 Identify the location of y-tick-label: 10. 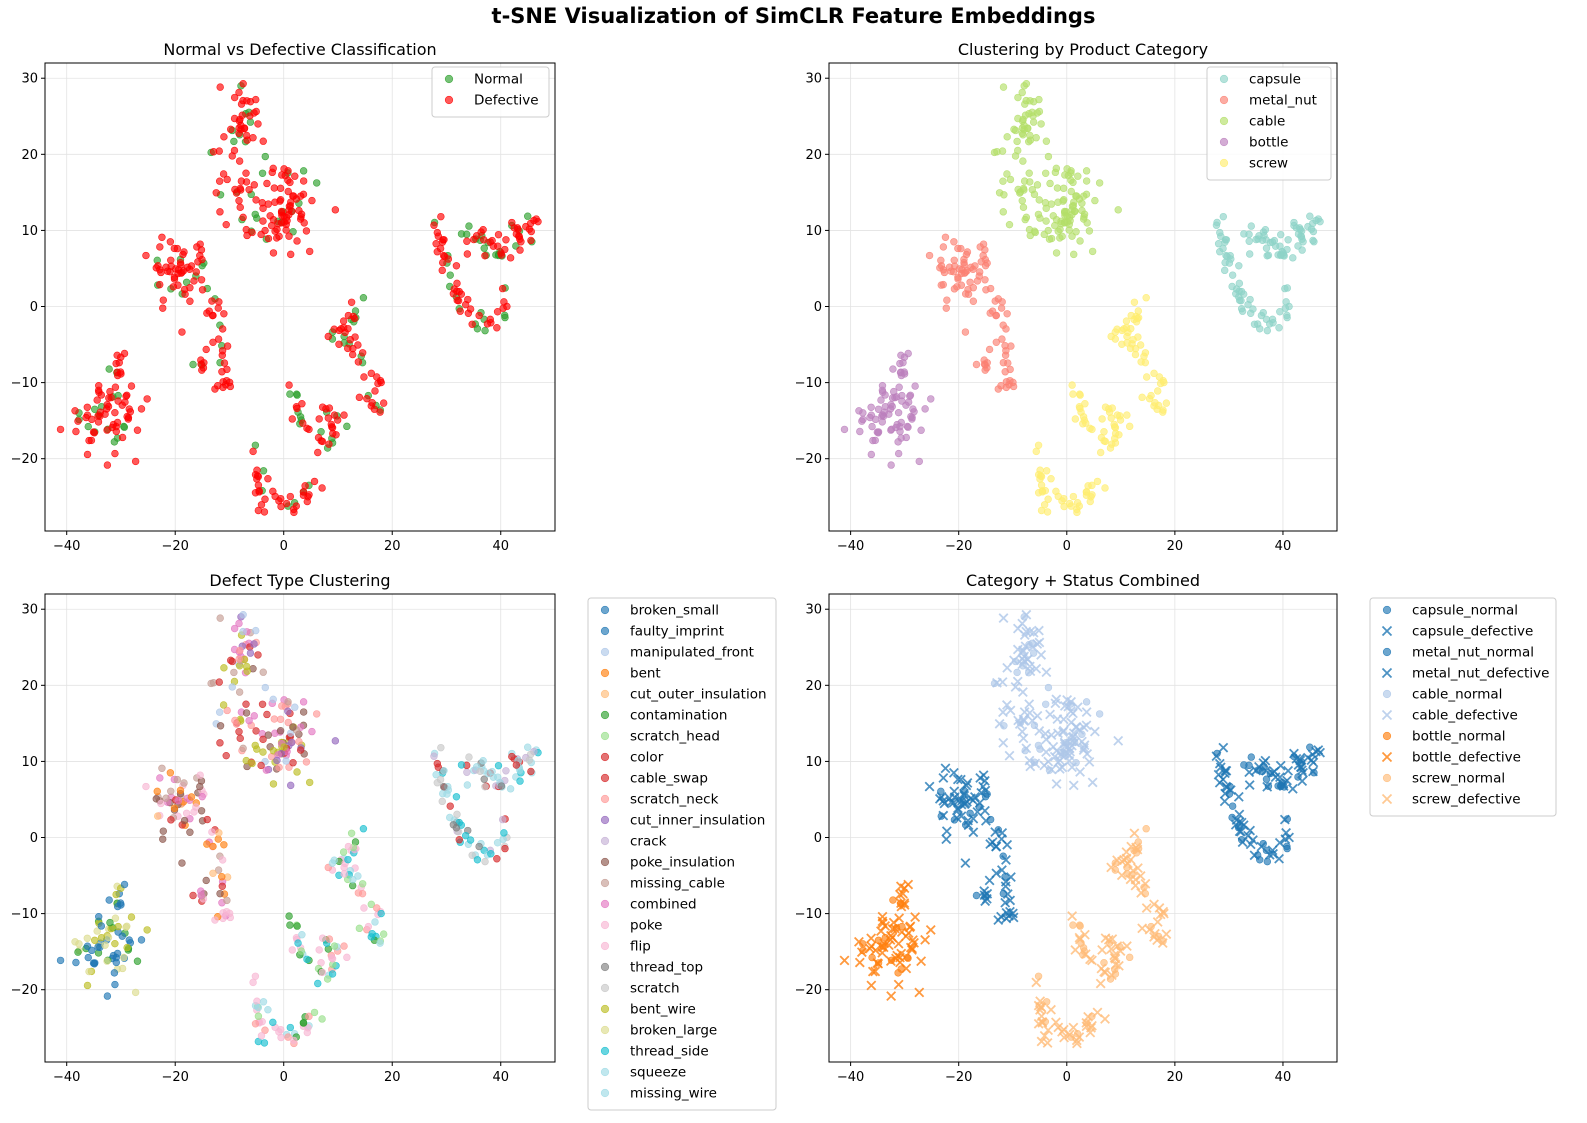
(29, 762).